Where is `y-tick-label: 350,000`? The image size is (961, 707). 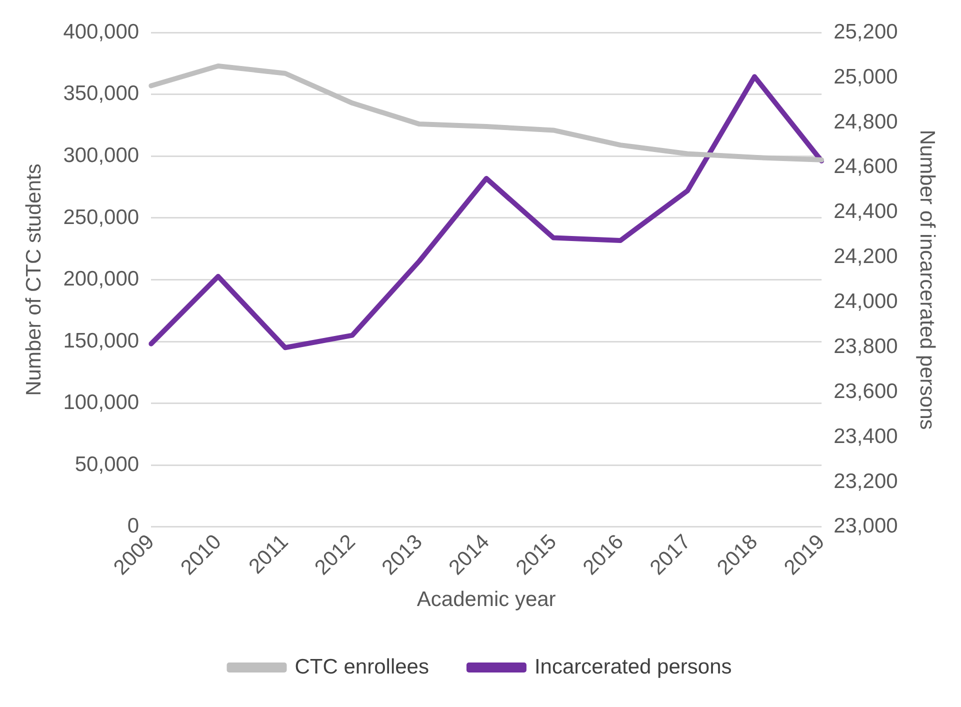 y-tick-label: 350,000 is located at coordinates (101, 94).